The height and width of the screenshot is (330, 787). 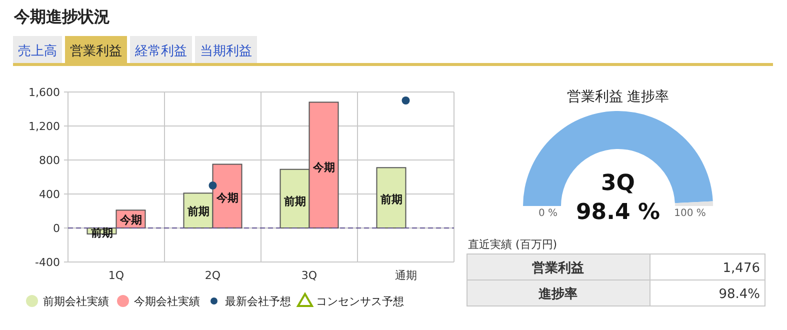 What do you see at coordinates (558, 294) in the screenshot?
I see `text: 進捗率` at bounding box center [558, 294].